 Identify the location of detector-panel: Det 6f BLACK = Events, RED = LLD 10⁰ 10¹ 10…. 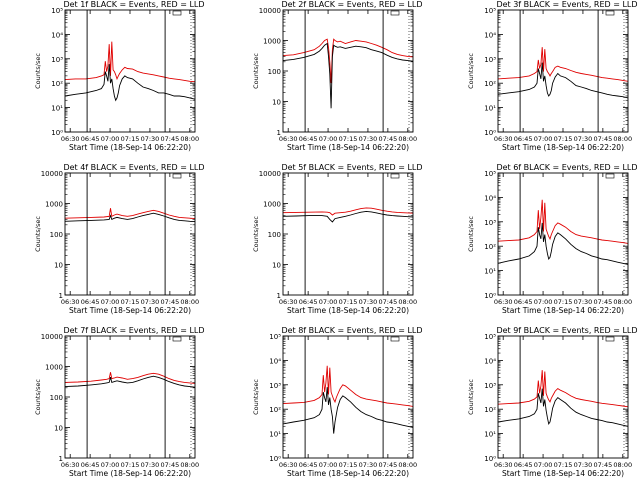
(552, 239).